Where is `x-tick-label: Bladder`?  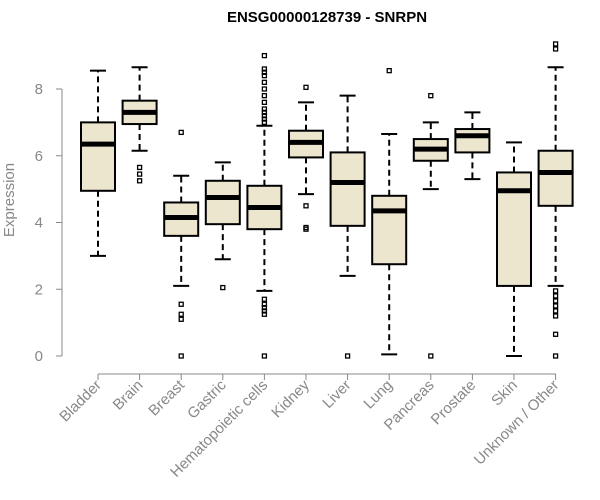
x-tick-label: Bladder is located at coordinates (80, 401).